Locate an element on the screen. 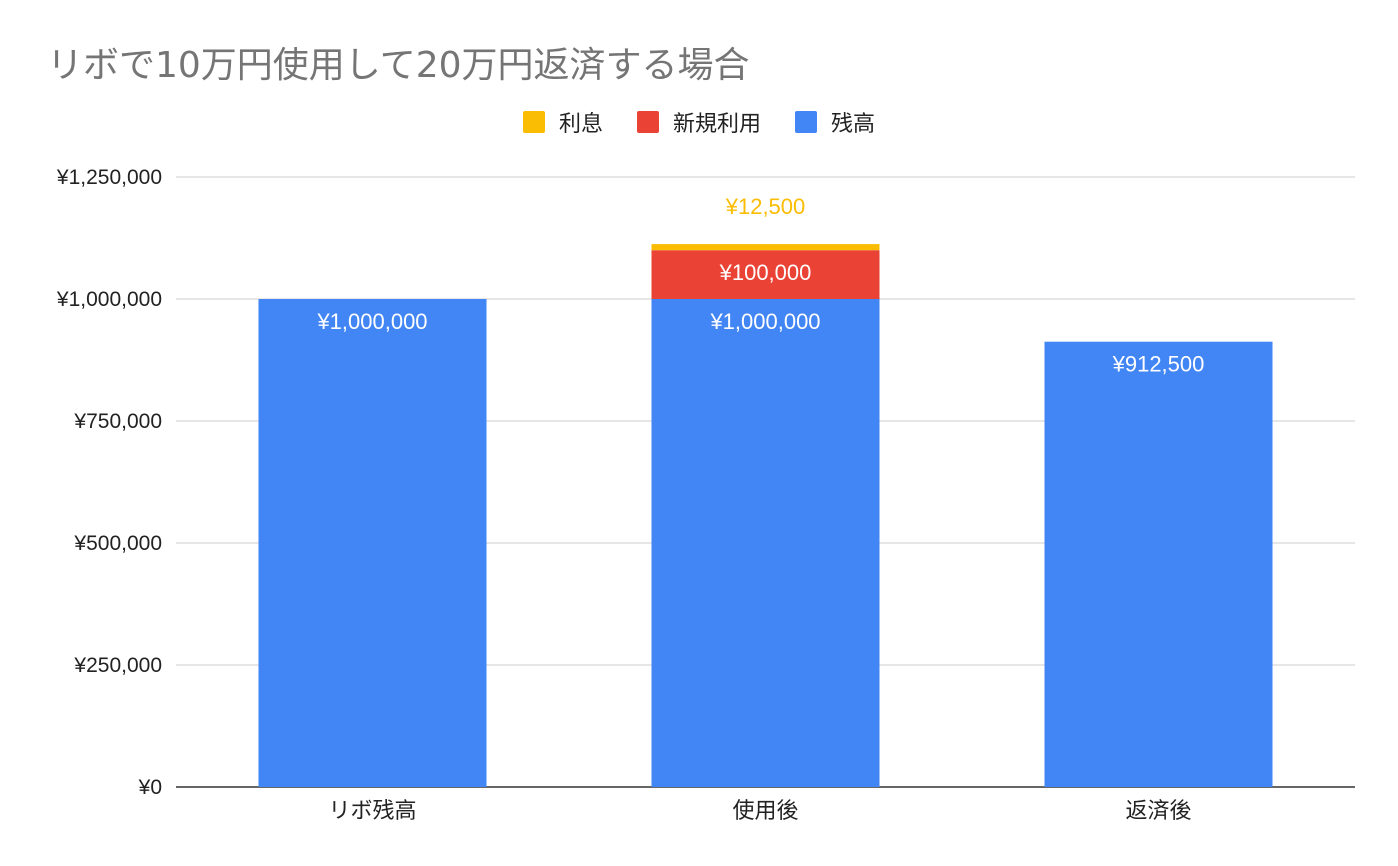 This screenshot has width=1398, height=866. legend-label-interest: 利息 is located at coordinates (580, 124).